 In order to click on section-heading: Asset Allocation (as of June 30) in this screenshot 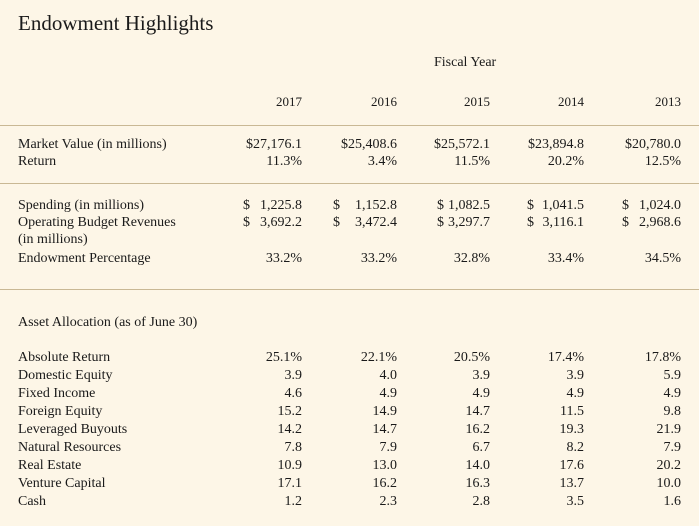, I will do `click(108, 322)`.